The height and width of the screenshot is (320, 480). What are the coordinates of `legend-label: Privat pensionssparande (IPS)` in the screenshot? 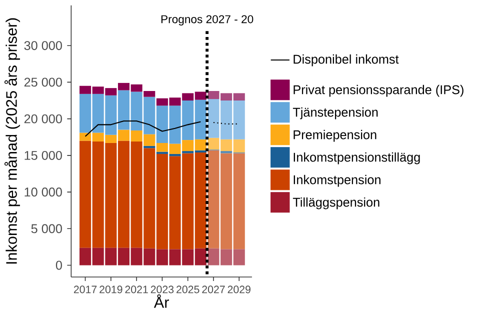 It's located at (379, 91).